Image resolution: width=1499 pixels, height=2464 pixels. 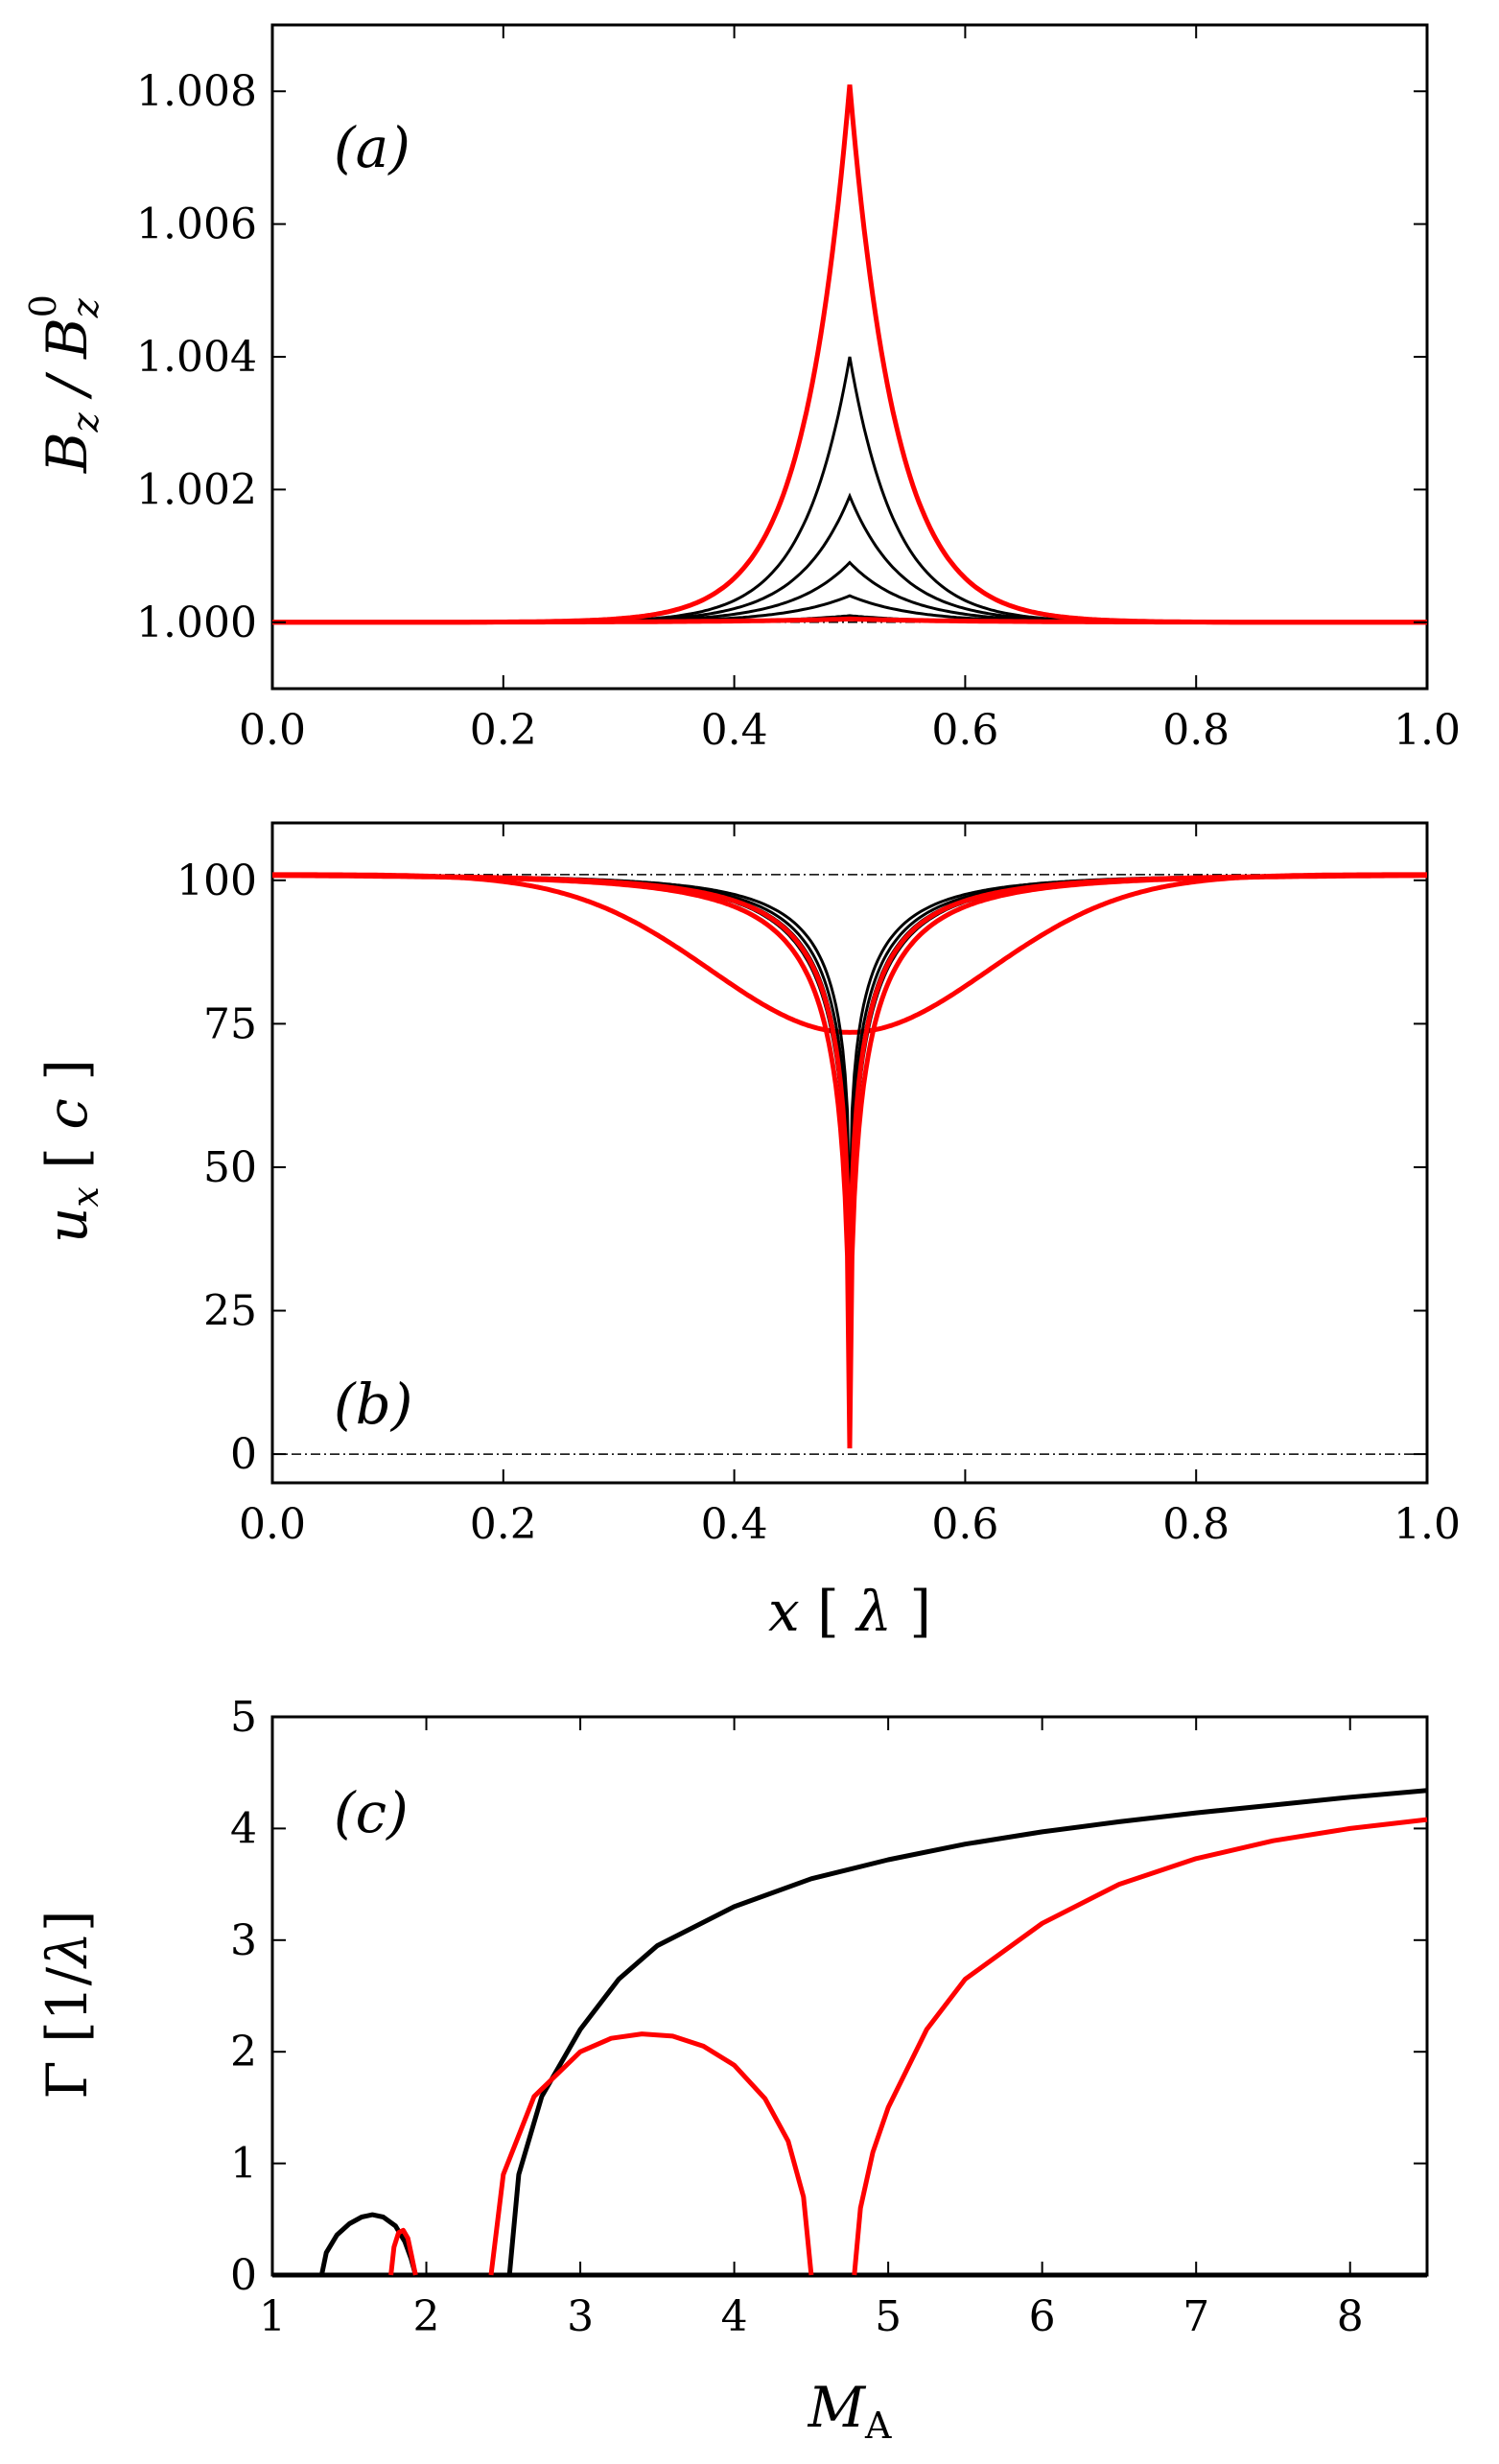 I want to click on panel-b-xtick-label: 0.4, so click(x=734, y=1524).